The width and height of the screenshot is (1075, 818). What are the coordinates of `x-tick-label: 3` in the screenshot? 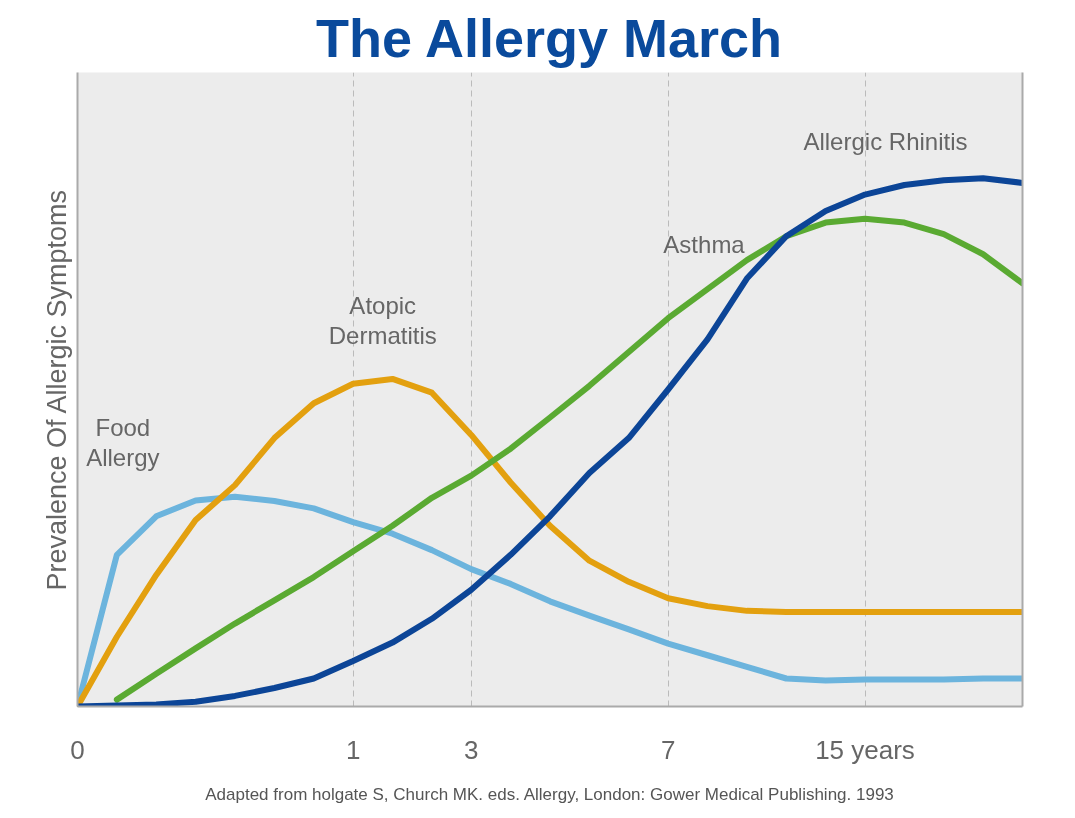 It's located at (471, 749).